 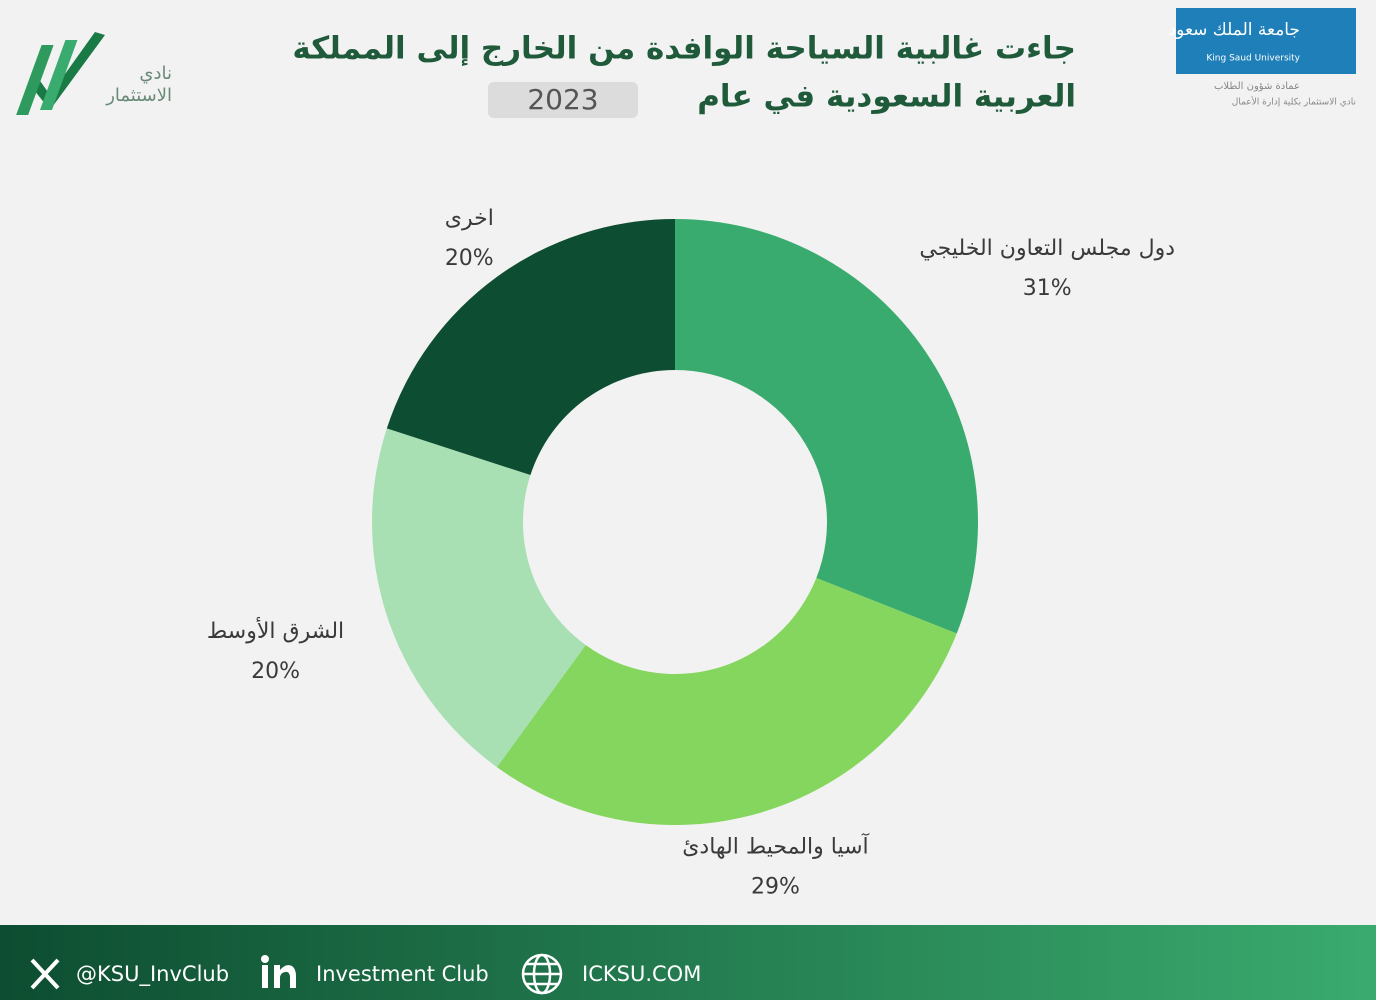 I want to click on slice-label: اخرى, so click(x=469, y=218).